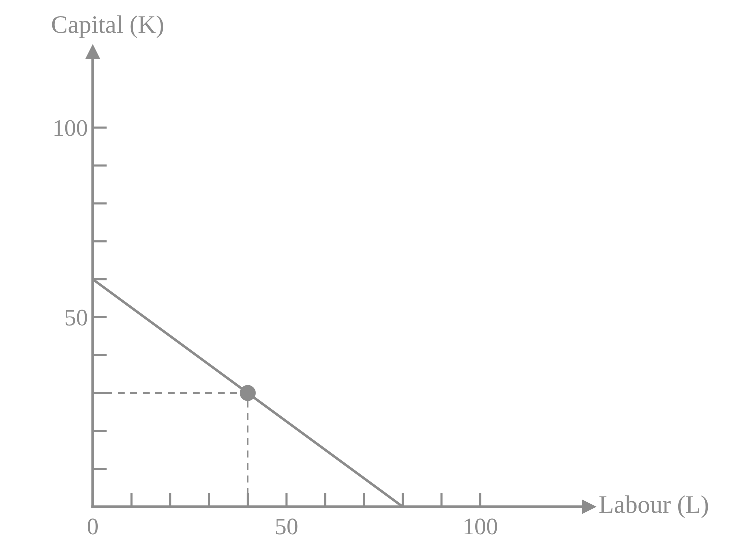 The height and width of the screenshot is (544, 752). Describe the element at coordinates (654, 507) in the screenshot. I see `x-axis-title: Labour (L)` at that location.